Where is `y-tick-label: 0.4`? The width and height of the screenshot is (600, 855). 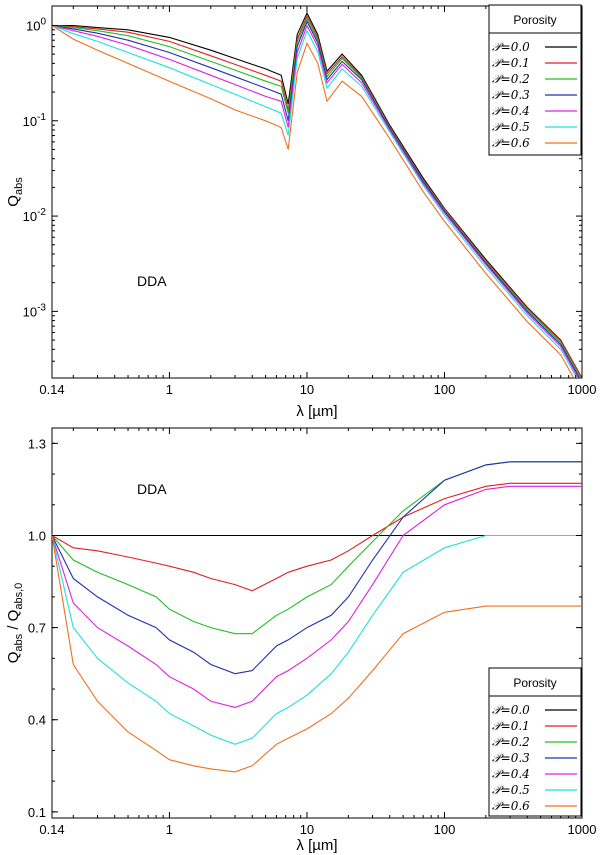
y-tick-label: 0.4 is located at coordinates (37, 720).